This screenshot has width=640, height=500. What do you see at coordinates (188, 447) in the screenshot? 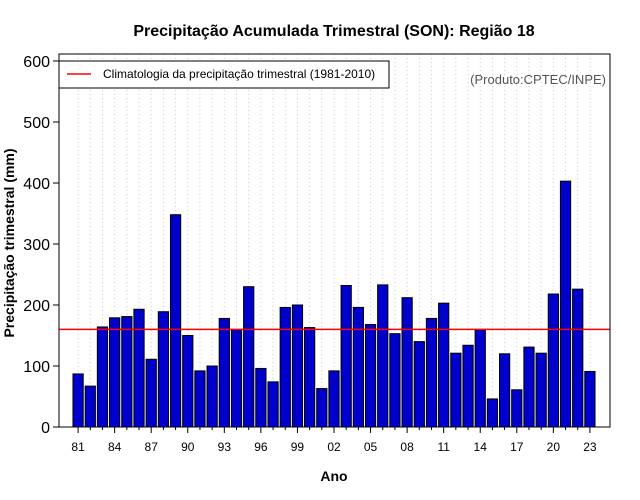
I see `x-tick-label: 90` at bounding box center [188, 447].